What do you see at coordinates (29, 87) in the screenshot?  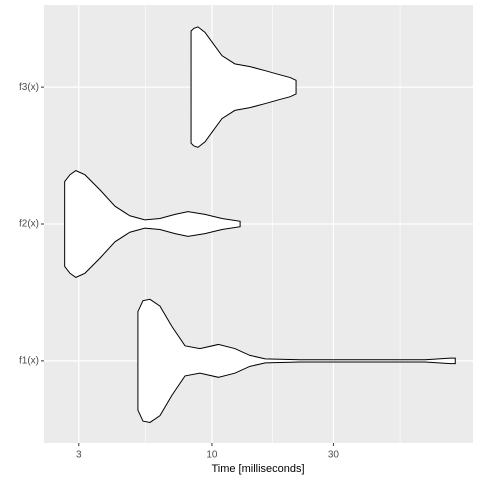 I see `y-tick-label: f3(x)` at bounding box center [29, 87].